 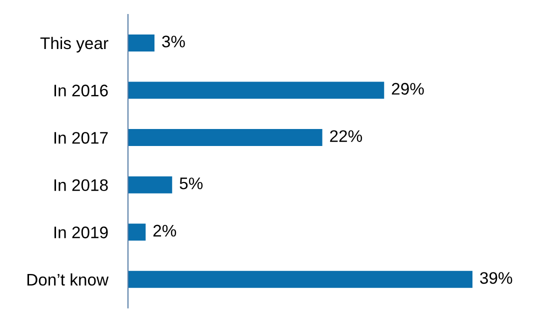 What do you see at coordinates (496, 278) in the screenshot?
I see `data-label: 39%` at bounding box center [496, 278].